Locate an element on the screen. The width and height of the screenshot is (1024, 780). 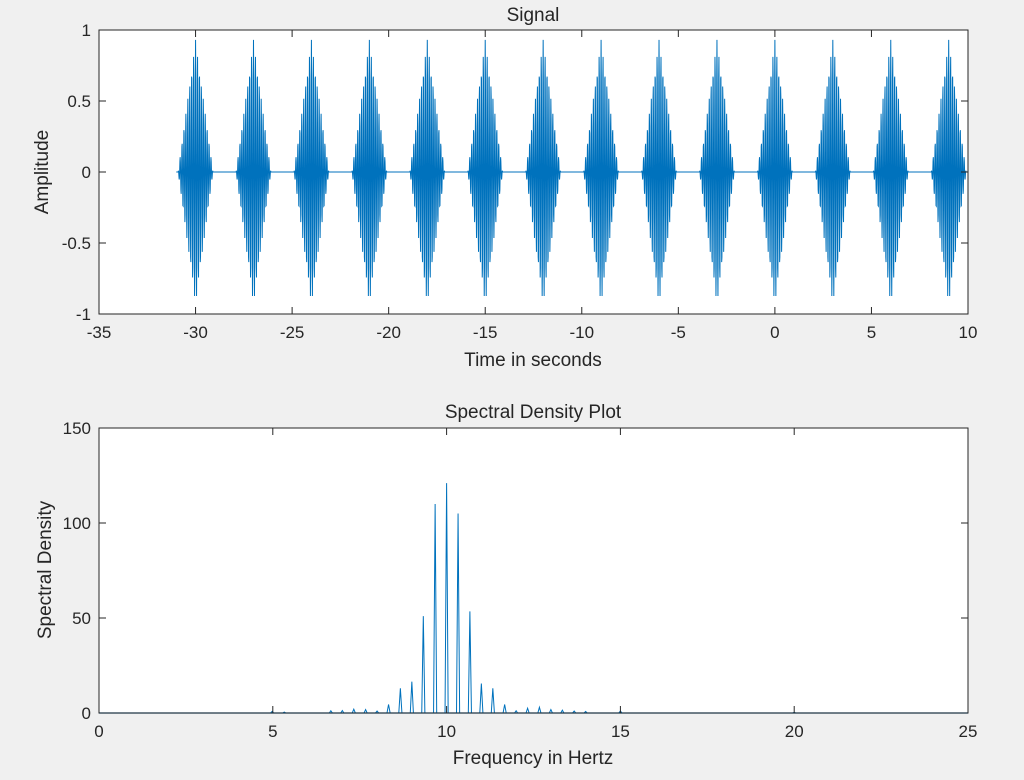
spectral-ylabel: Spectral Density is located at coordinates (45, 569).